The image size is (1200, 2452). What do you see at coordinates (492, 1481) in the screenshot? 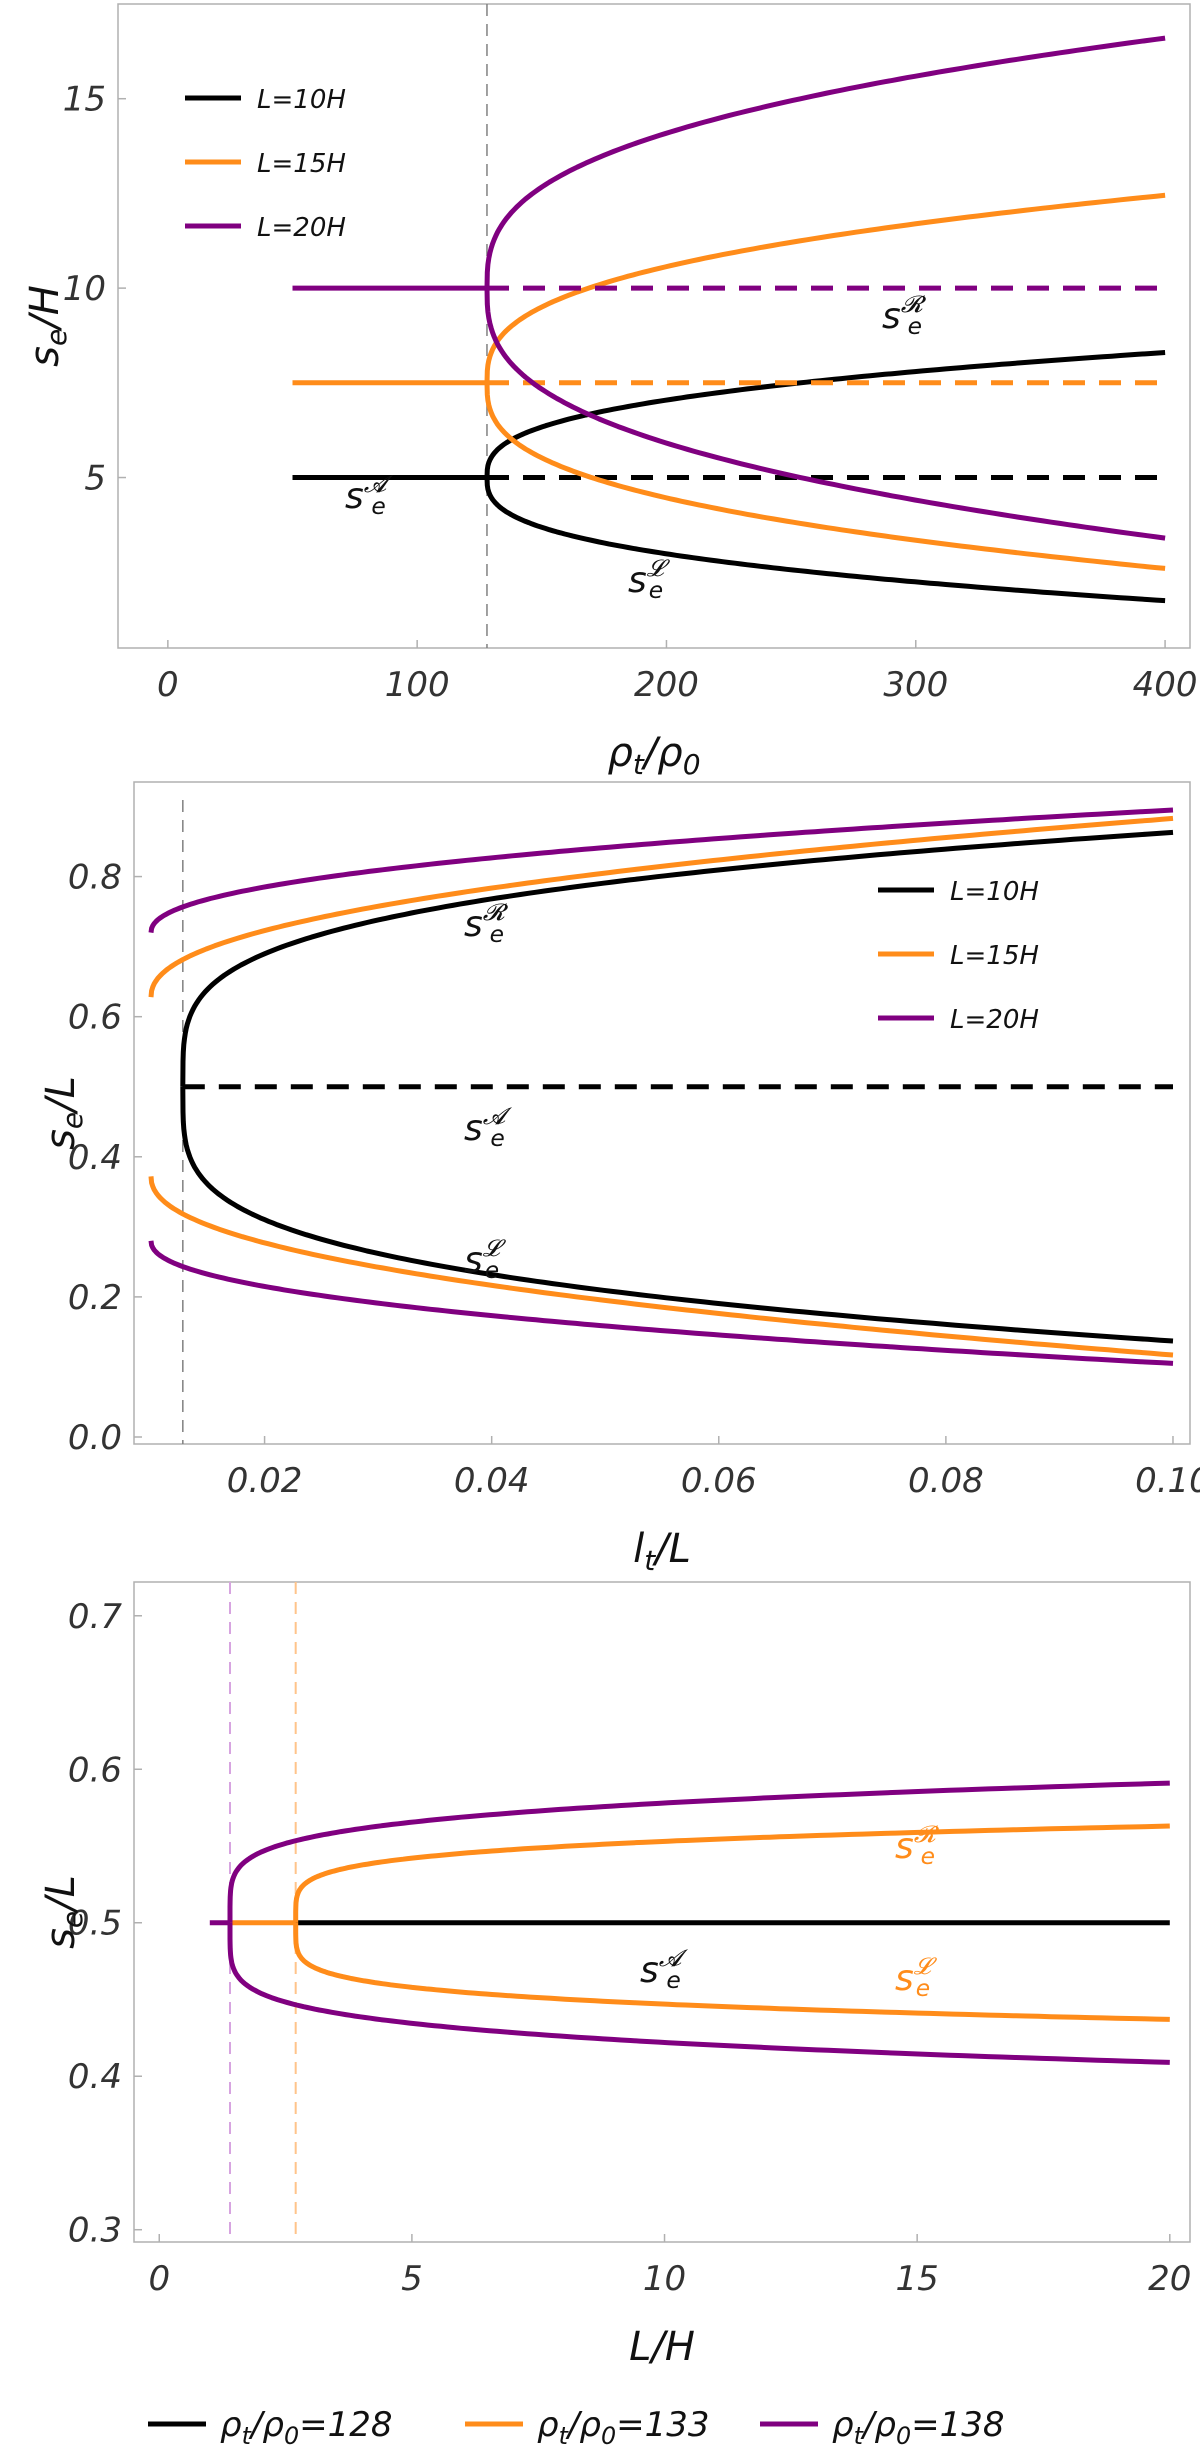
I see `x-tick-label: 0.04` at bounding box center [492, 1481].